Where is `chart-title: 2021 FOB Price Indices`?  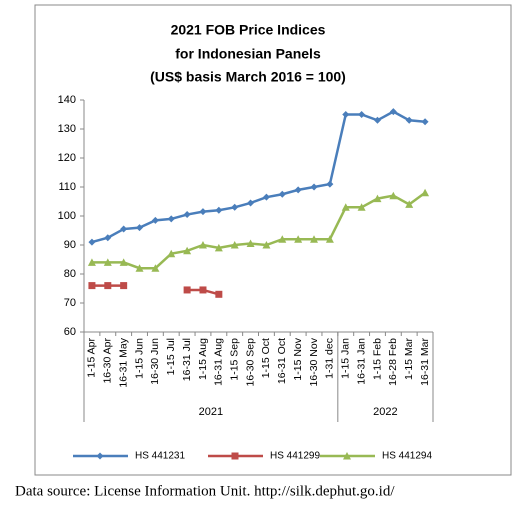 chart-title: 2021 FOB Price Indices is located at coordinates (248, 30).